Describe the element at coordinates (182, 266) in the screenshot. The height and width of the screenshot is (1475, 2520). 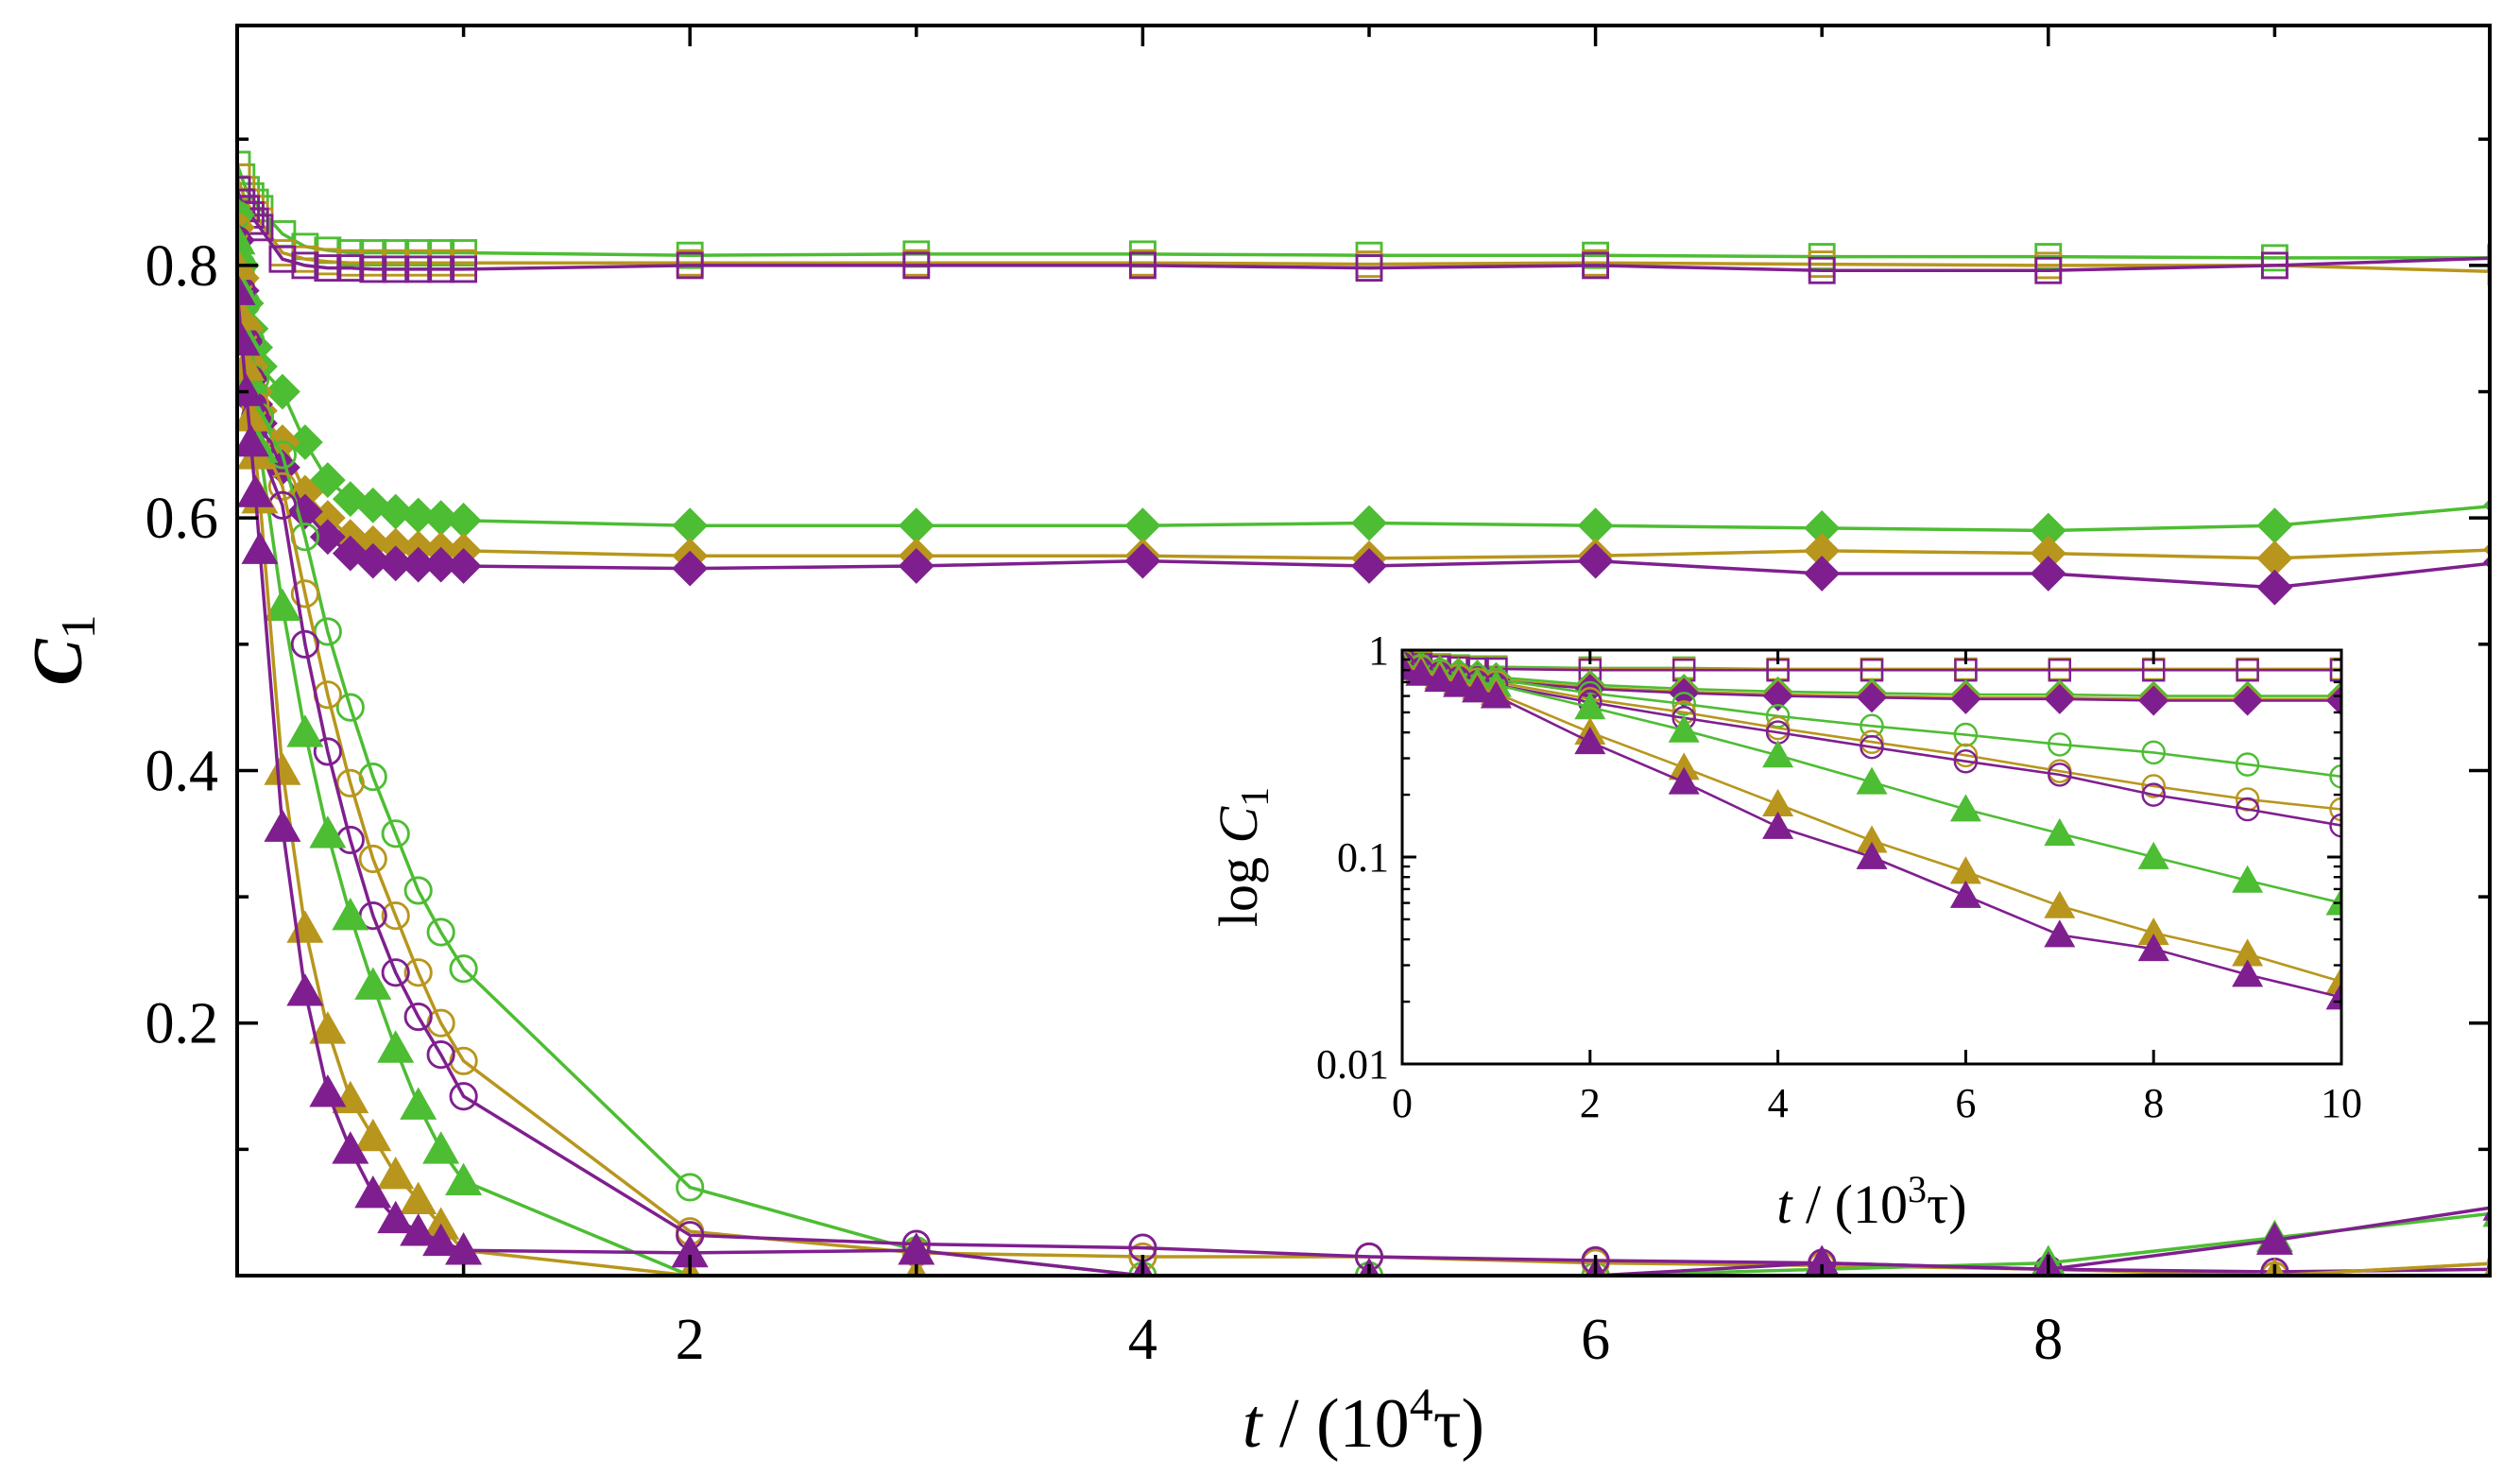
I see `main-y-tick-label-3: 0.8` at that location.